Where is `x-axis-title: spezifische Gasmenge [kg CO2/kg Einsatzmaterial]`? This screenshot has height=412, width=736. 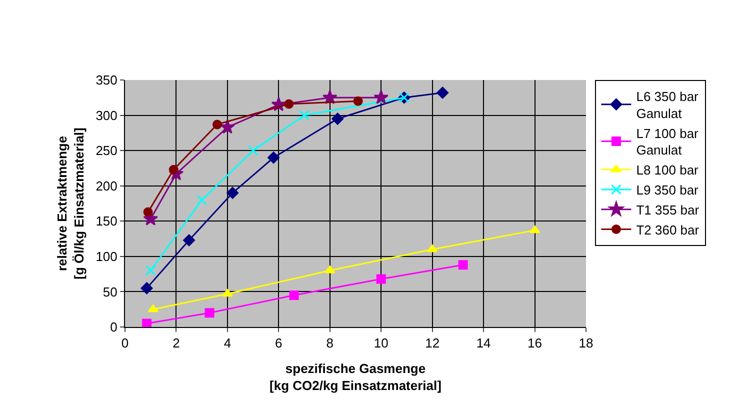 x-axis-title: spezifische Gasmenge [kg CO2/kg Einsatzmaterial] is located at coordinates (356, 377).